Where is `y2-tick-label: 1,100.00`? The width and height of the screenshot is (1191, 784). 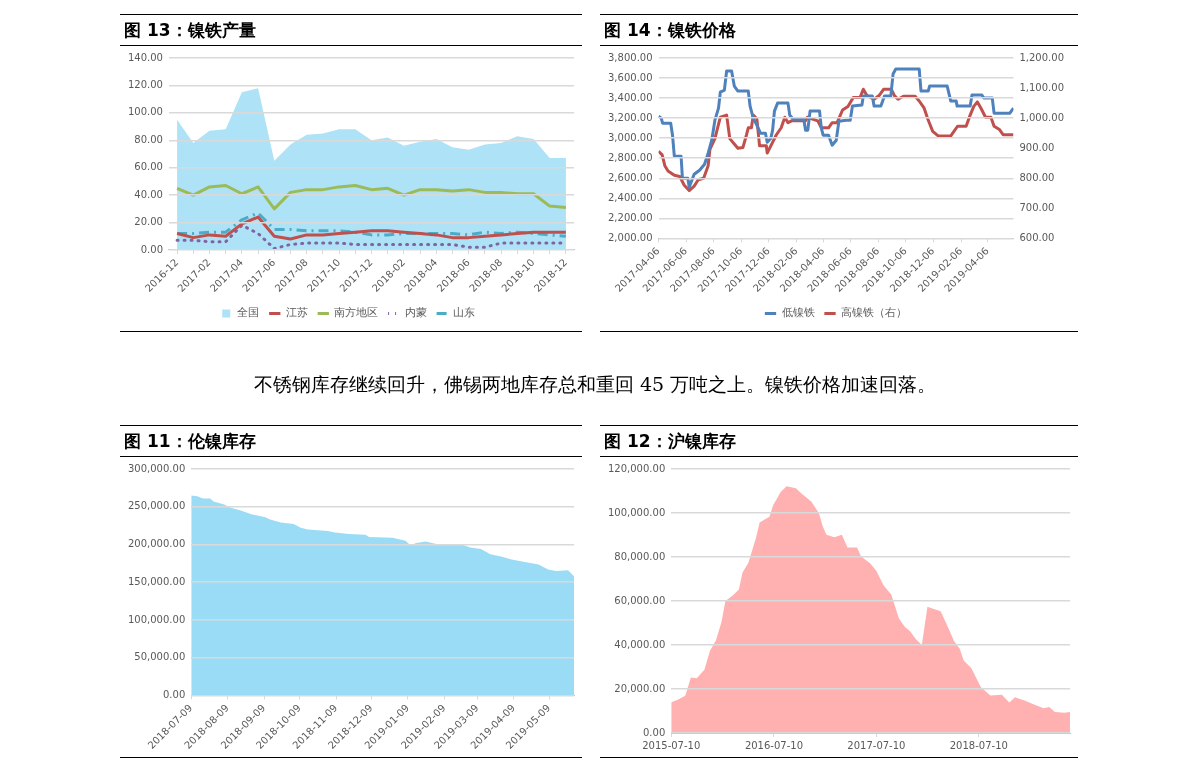
y2-tick-label: 1,100.00 is located at coordinates (1041, 87).